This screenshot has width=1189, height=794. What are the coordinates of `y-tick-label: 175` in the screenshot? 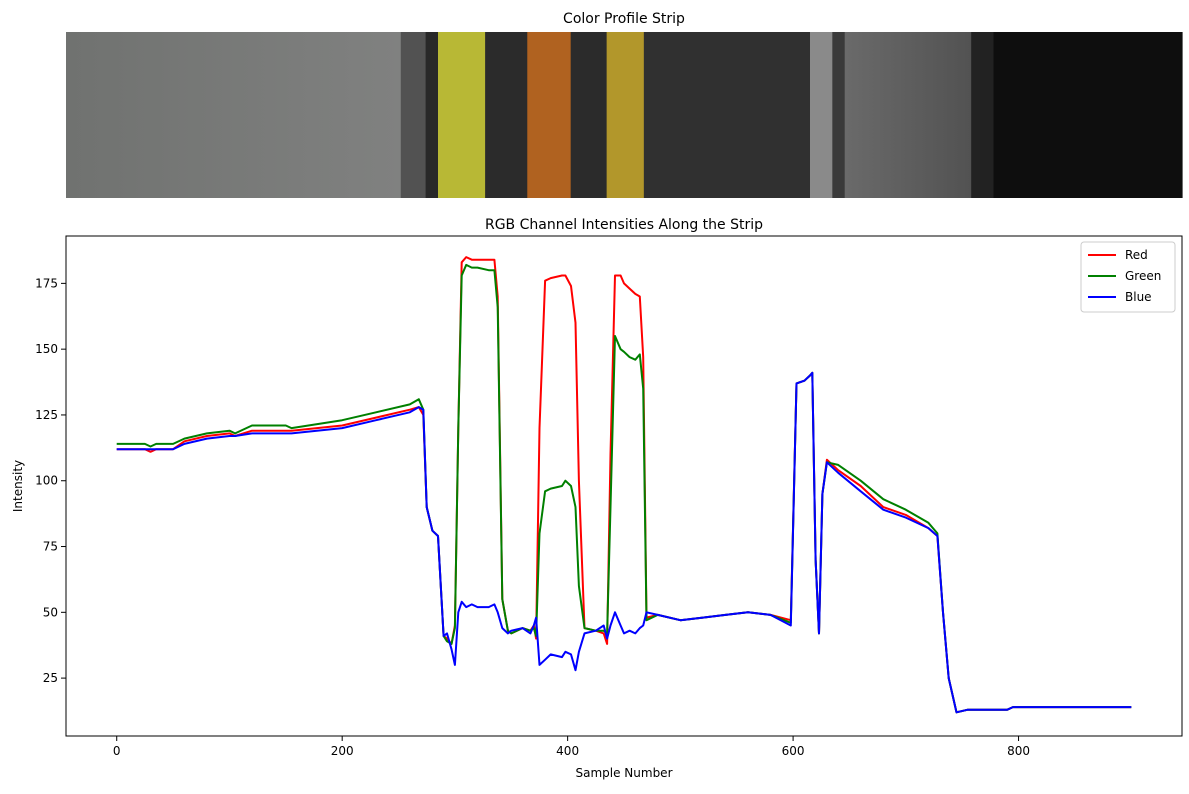 It's located at (46, 283).